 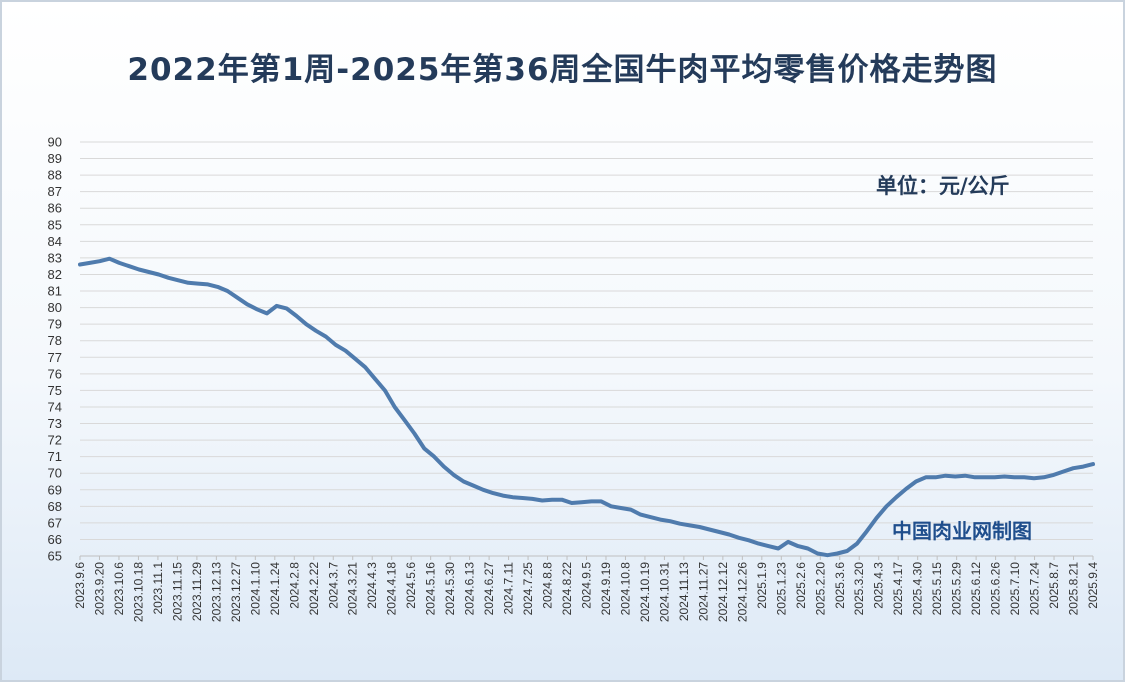 What do you see at coordinates (470, 589) in the screenshot?
I see `x-tick-label: 2024.6.13` at bounding box center [470, 589].